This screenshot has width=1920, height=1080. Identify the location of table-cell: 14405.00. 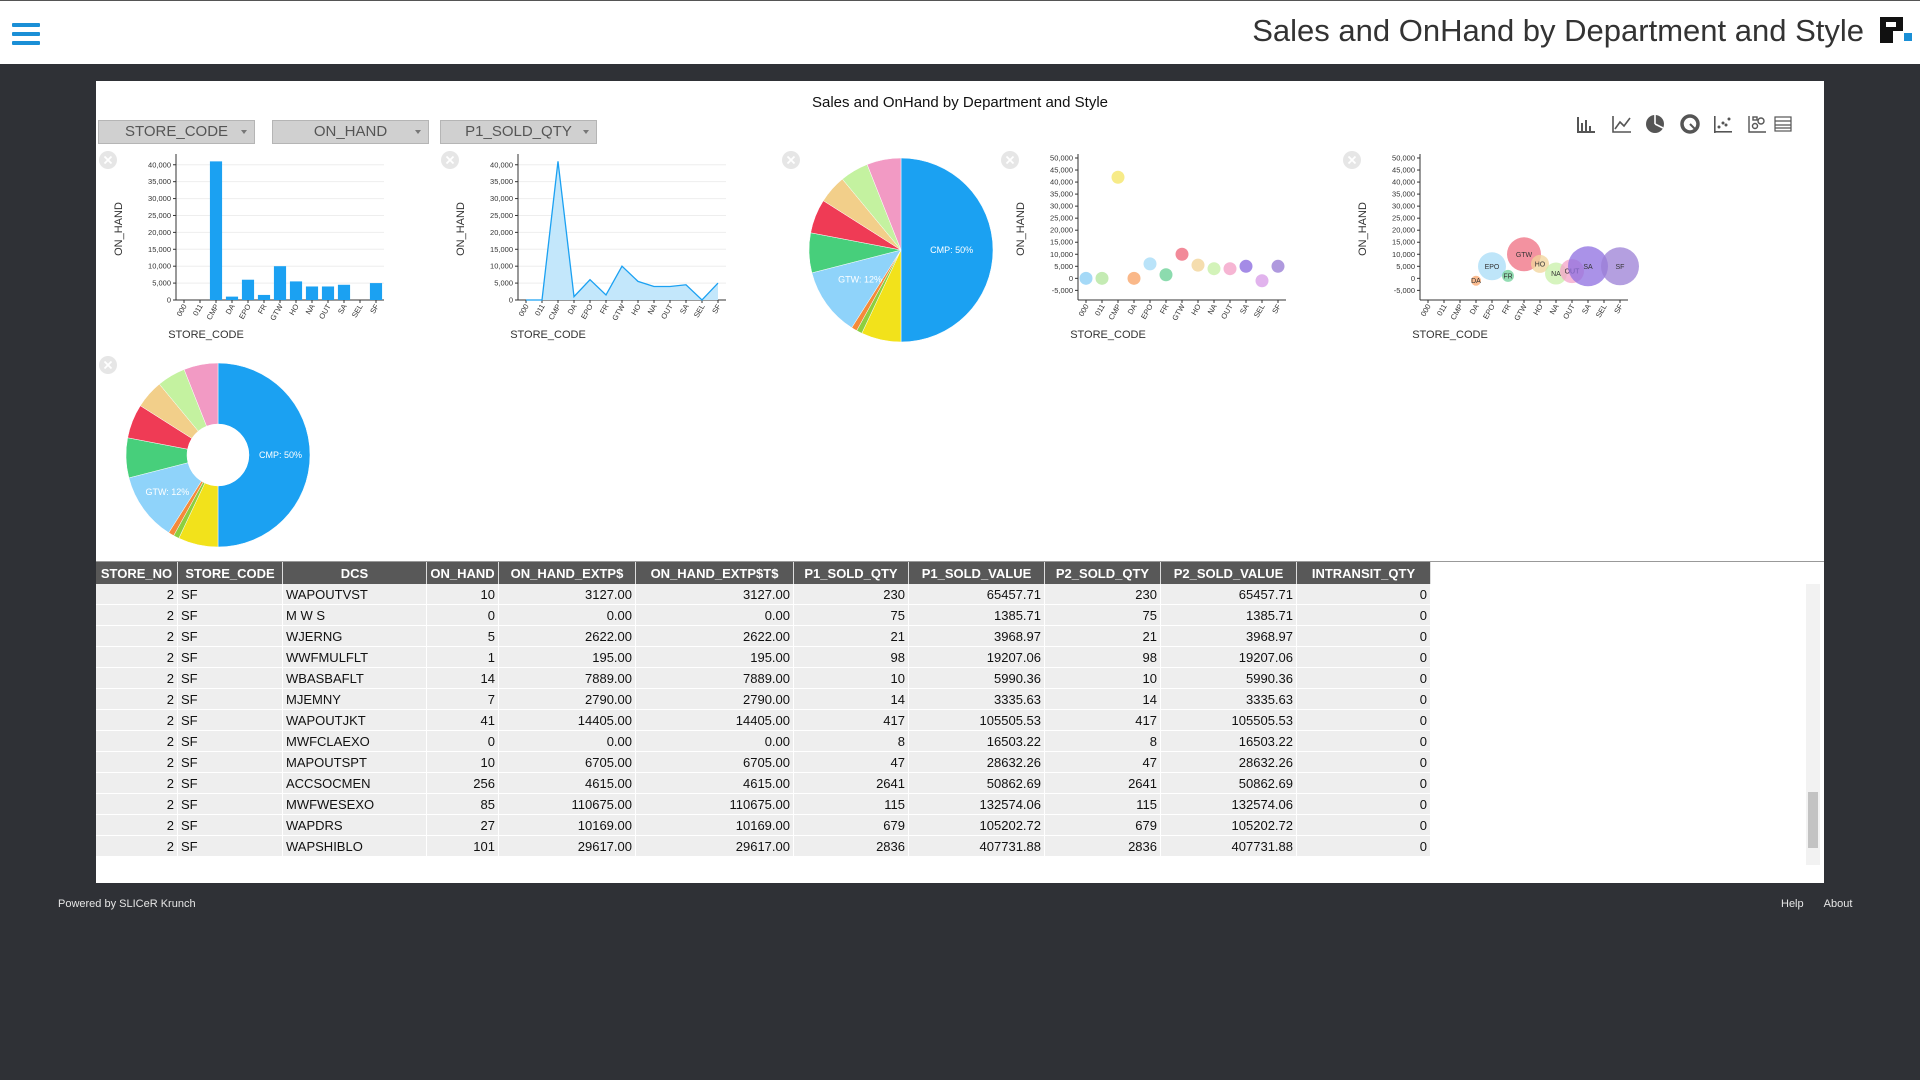
(567, 720).